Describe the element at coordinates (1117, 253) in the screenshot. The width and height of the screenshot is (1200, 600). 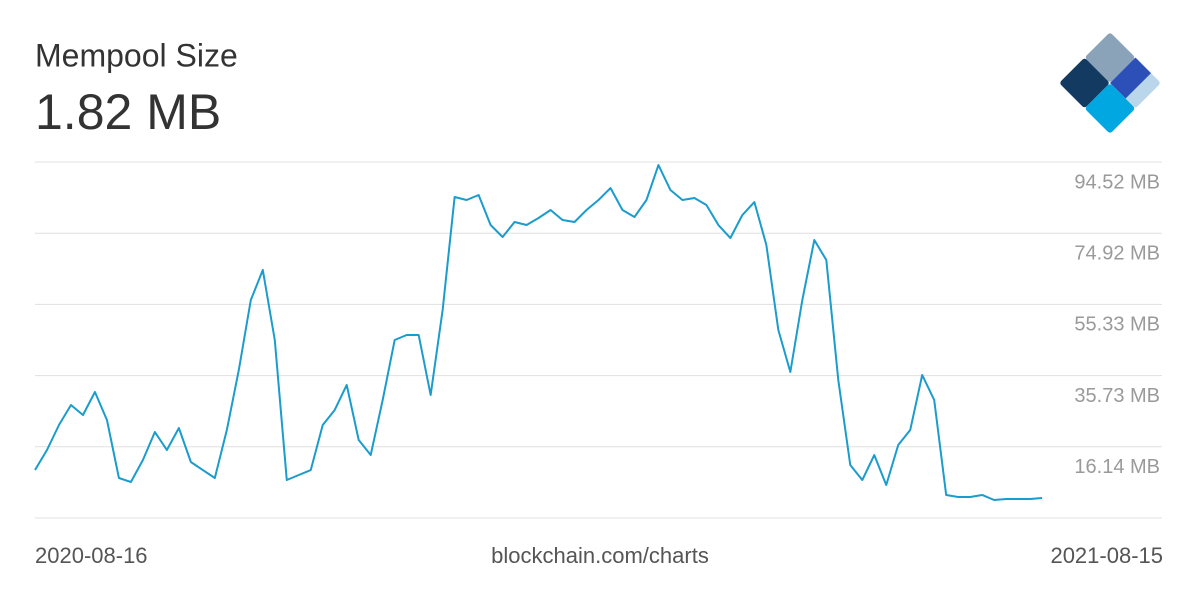
I see `y-tick-label: 74.92 MB` at that location.